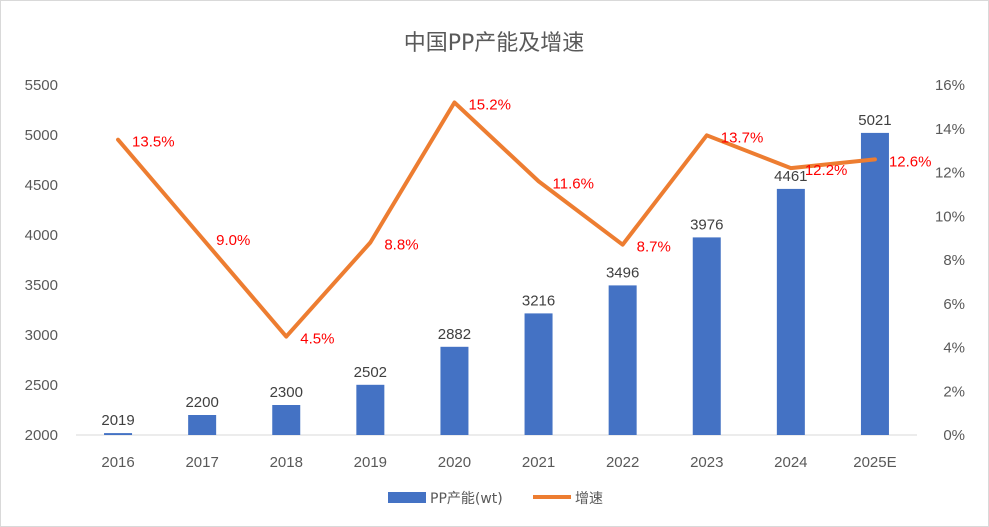 This screenshot has width=989, height=527. What do you see at coordinates (538, 462) in the screenshot?
I see `x-axis-tick-label: 2021` at bounding box center [538, 462].